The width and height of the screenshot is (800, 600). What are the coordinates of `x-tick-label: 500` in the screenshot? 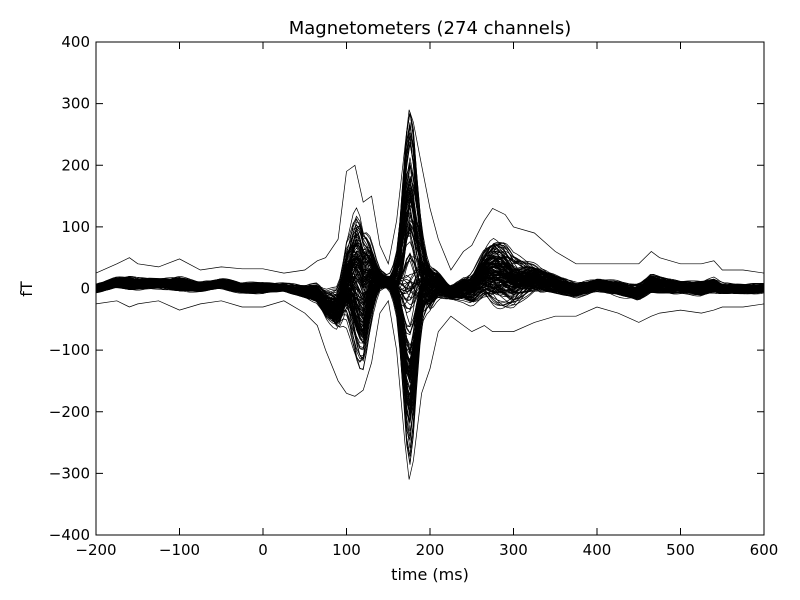 It's located at (680, 550).